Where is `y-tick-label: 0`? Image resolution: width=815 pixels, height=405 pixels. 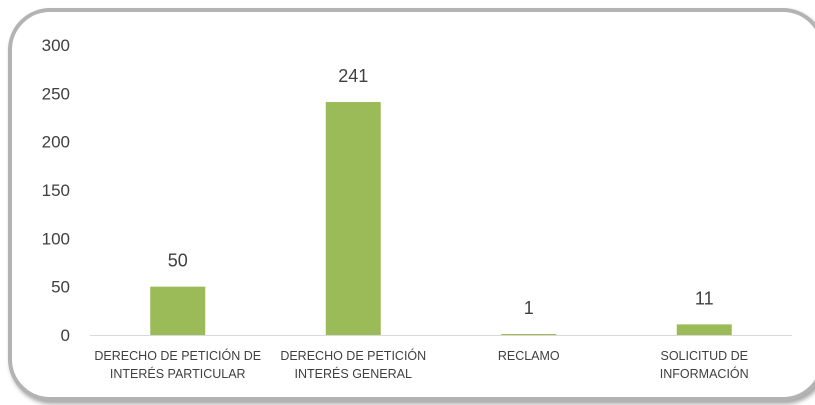 y-tick-label: 0 is located at coordinates (65, 335).